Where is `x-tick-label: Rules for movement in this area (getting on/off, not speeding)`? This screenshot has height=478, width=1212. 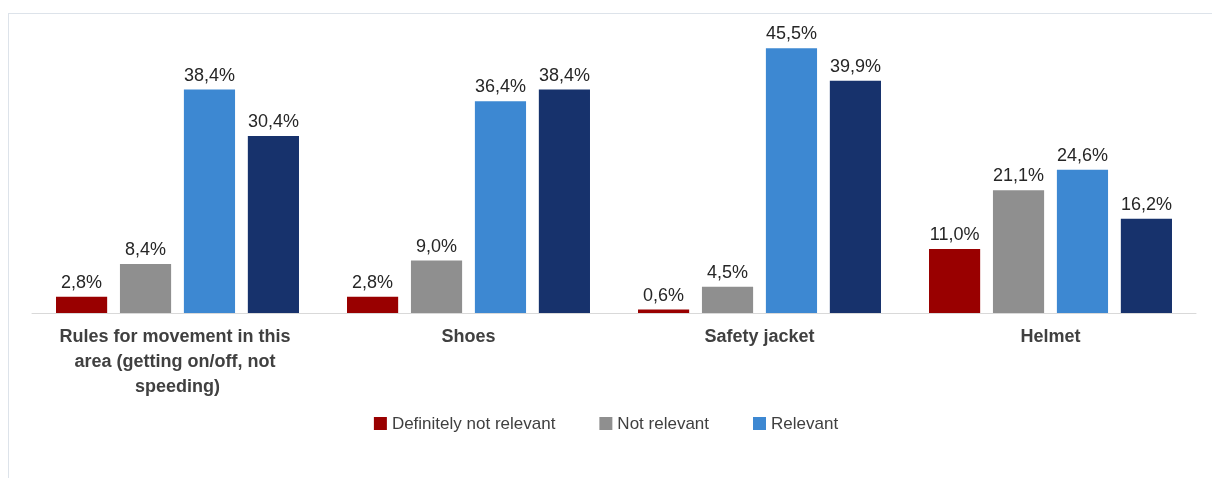 x-tick-label: Rules for movement in this area (getting on/off, not speeding) is located at coordinates (177, 360).